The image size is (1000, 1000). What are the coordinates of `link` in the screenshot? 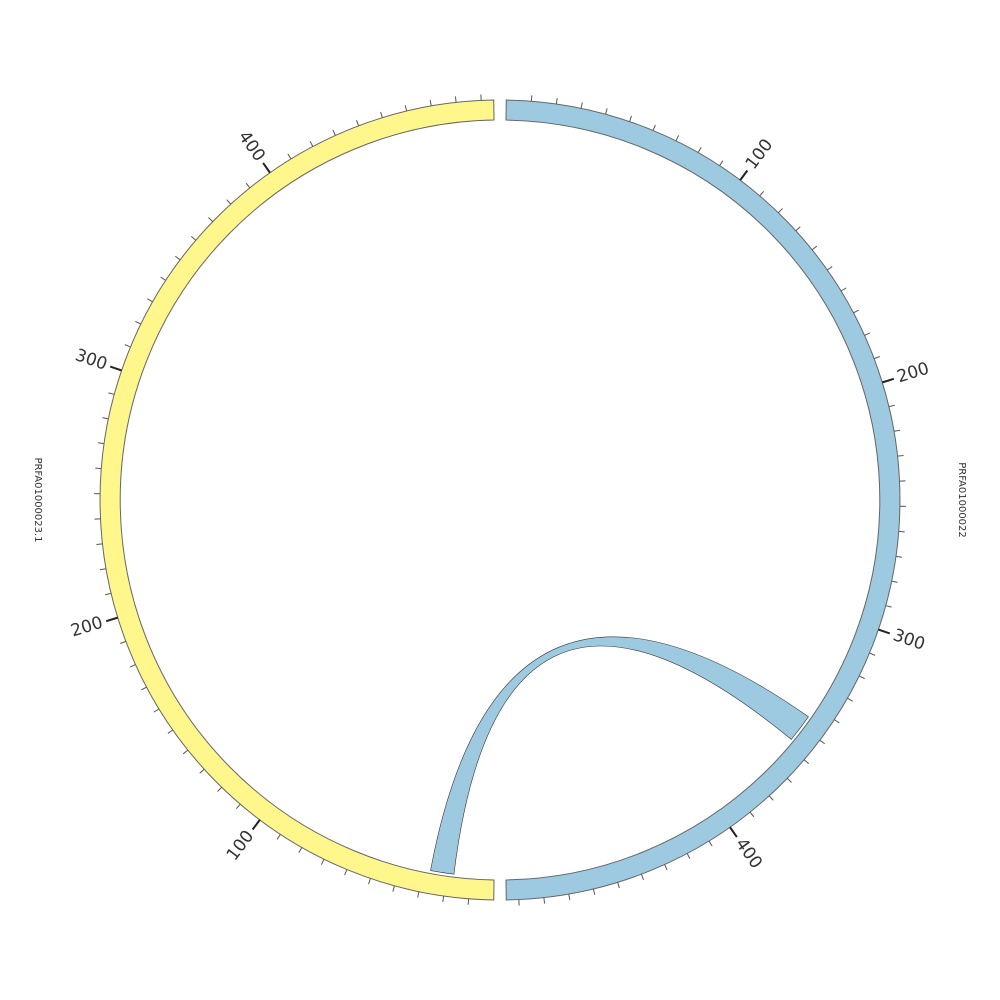 It's located at (619, 755).